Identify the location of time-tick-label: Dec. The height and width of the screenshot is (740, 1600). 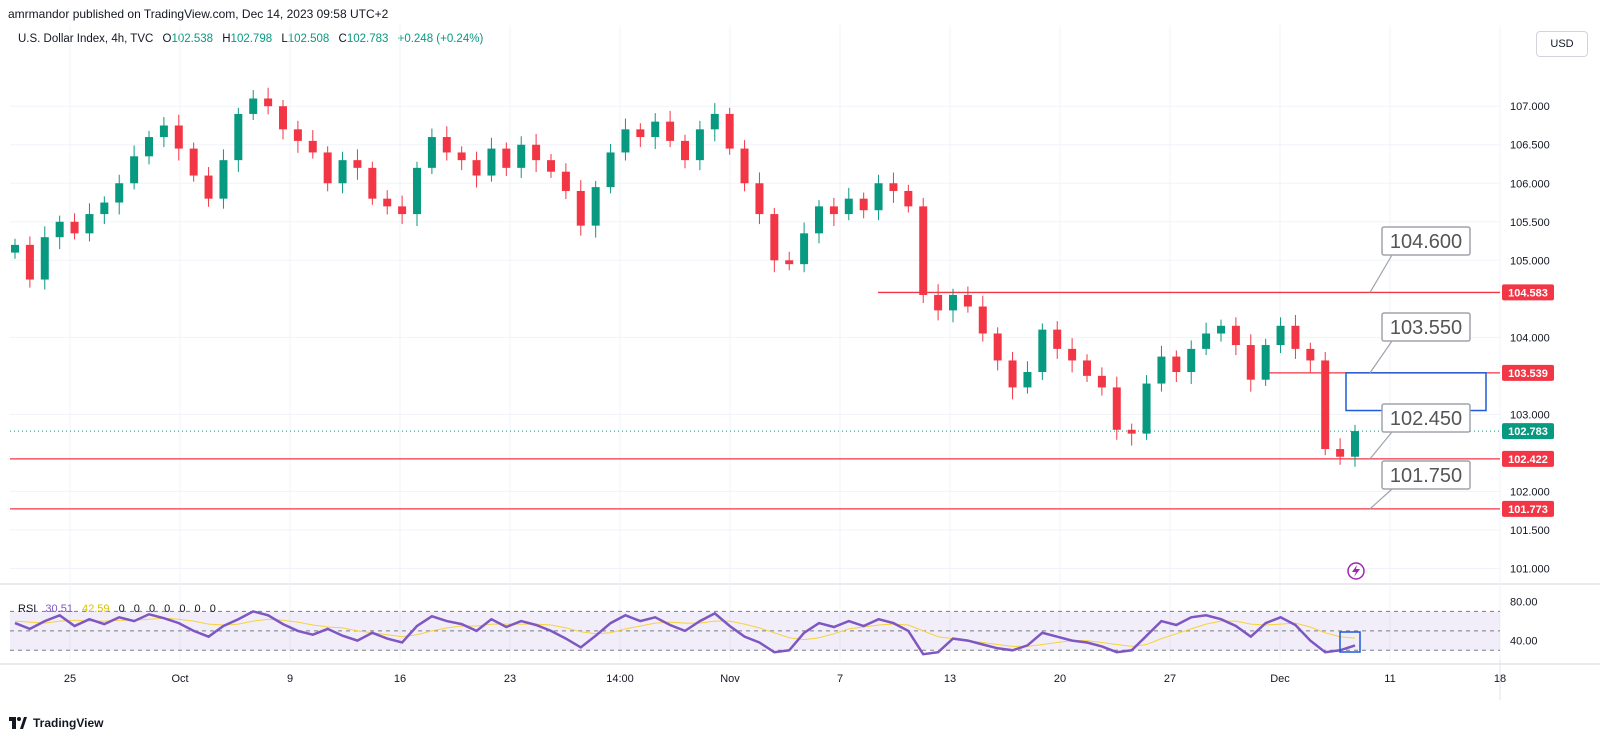
(1280, 679).